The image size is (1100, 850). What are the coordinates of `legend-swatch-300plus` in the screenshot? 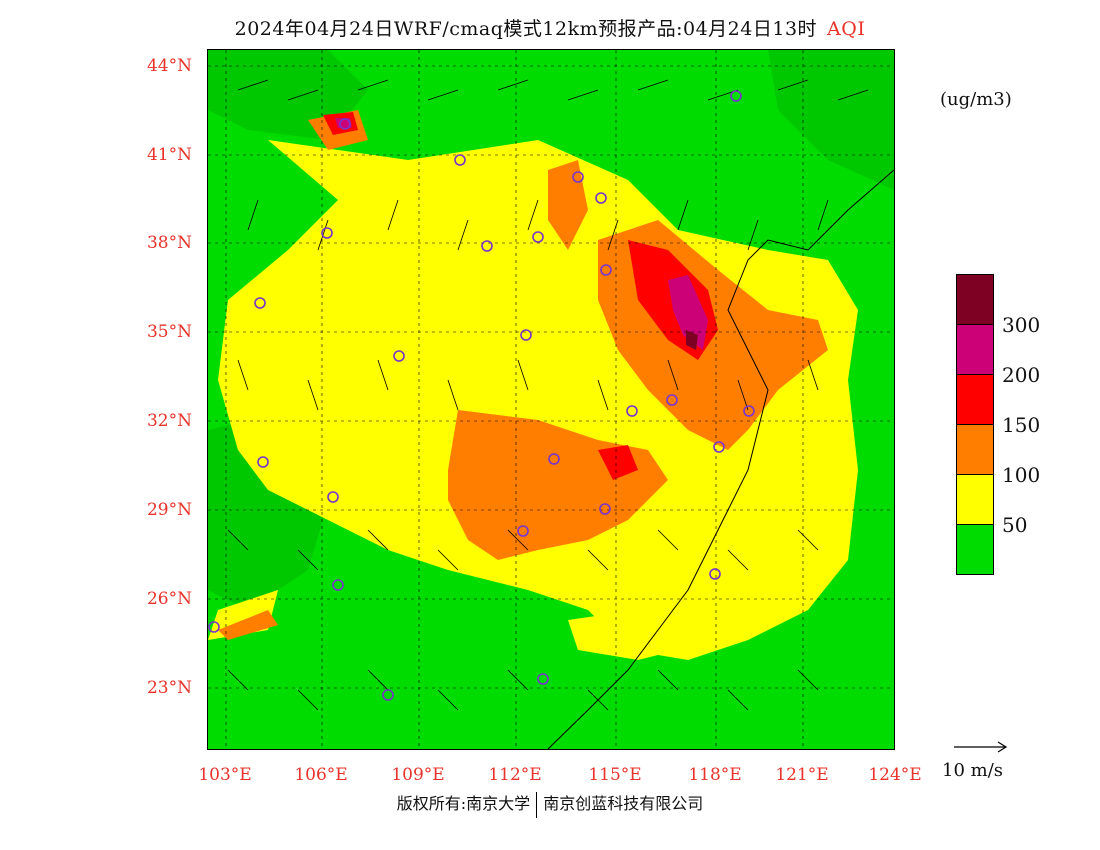 It's located at (975, 299).